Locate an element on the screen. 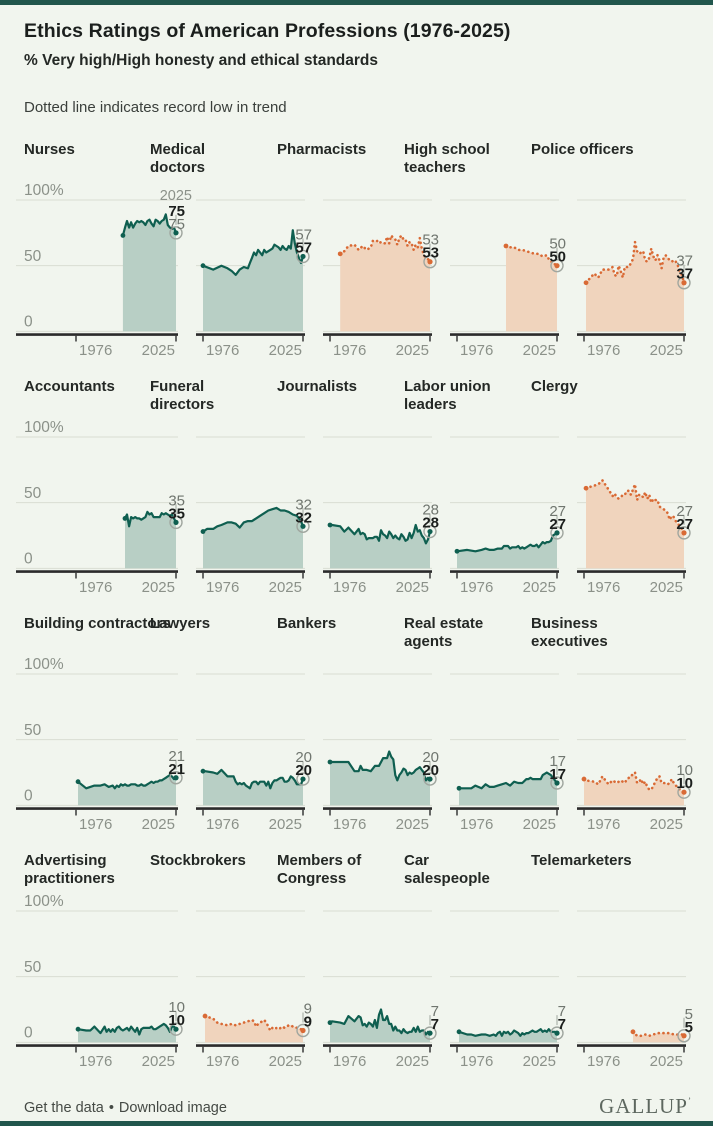  year-annotation-2025: 2025 is located at coordinates (176, 196).